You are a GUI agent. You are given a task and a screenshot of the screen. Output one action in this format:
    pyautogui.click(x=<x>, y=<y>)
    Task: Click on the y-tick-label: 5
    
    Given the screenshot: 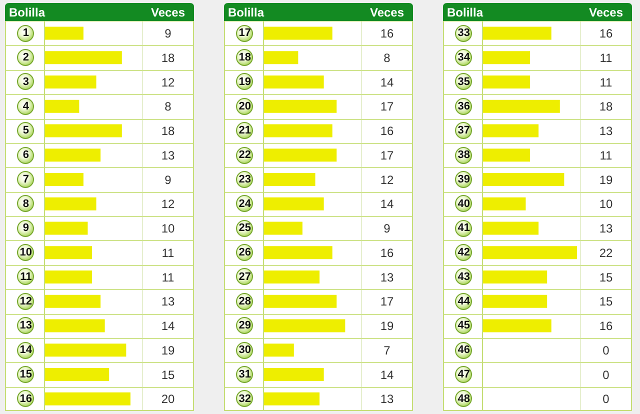 What is the action you would take?
    pyautogui.click(x=25, y=130)
    